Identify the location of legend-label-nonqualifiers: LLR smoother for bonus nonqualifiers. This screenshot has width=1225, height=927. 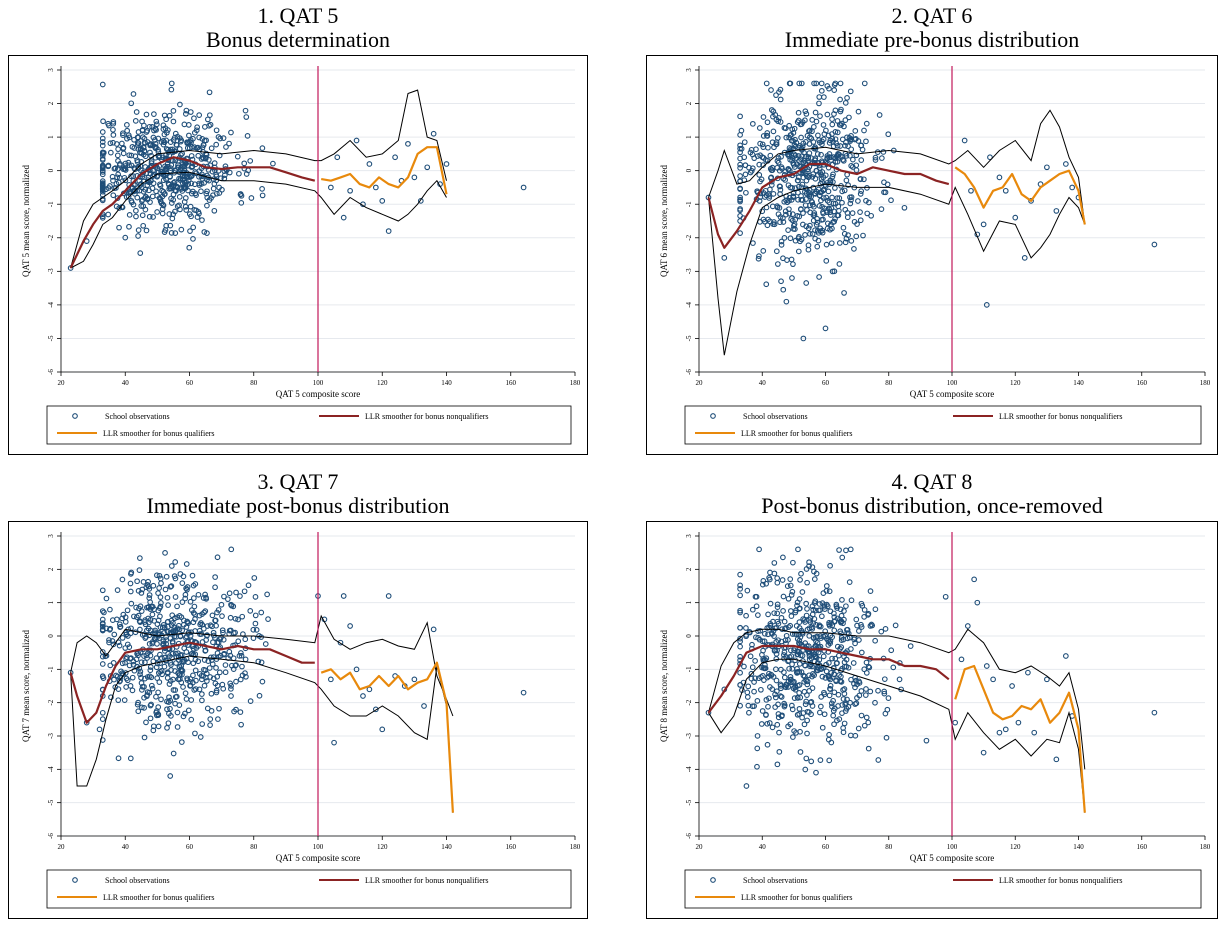
(427, 416).